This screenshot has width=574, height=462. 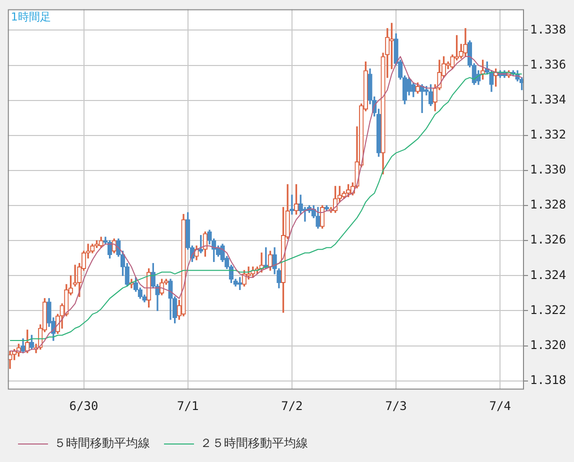 I want to click on x-tick-label: 7/1, so click(x=188, y=405).